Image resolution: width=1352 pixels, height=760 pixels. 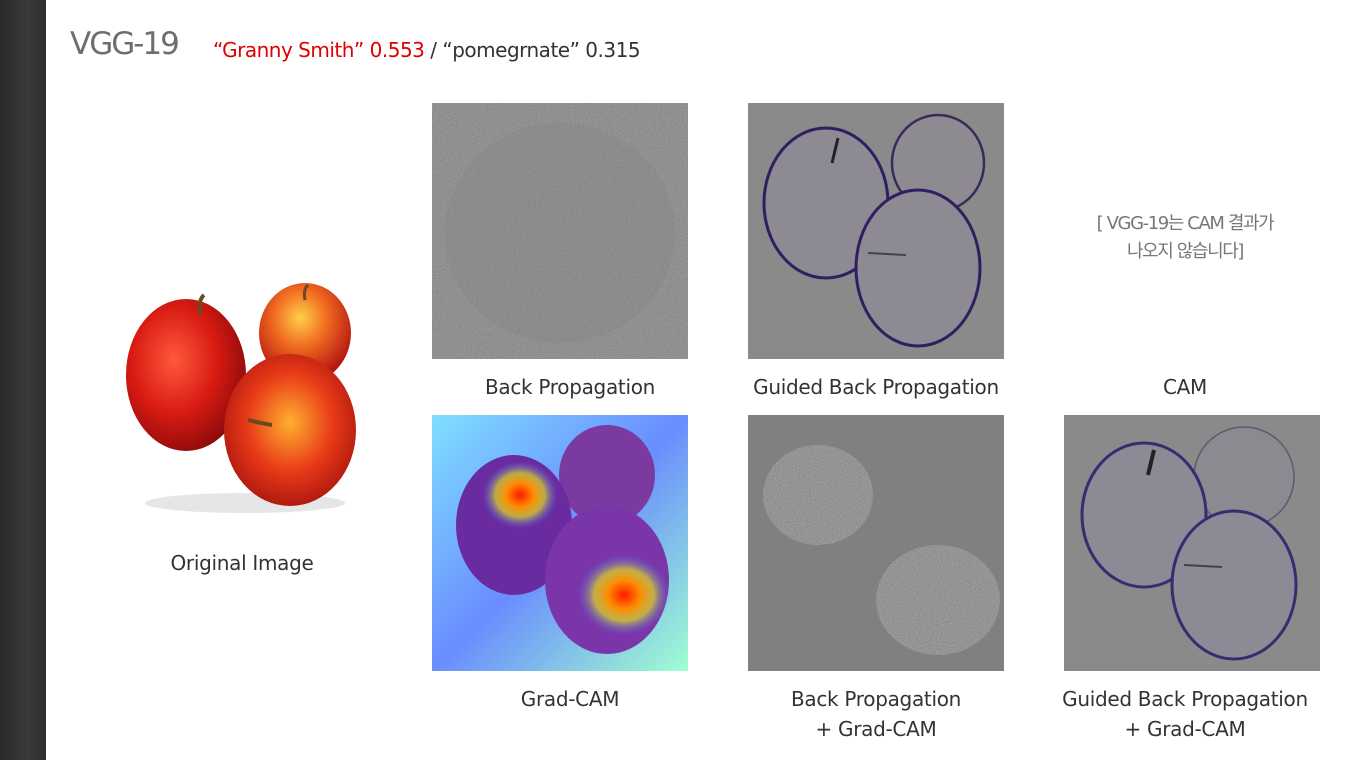 What do you see at coordinates (125, 44) in the screenshot?
I see `model-title: VGG-19` at bounding box center [125, 44].